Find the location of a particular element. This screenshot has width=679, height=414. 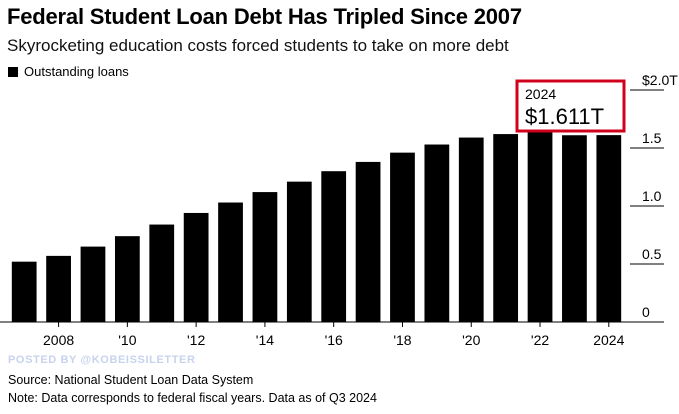

x-tick-label-2008: 2008 is located at coordinates (58, 340).